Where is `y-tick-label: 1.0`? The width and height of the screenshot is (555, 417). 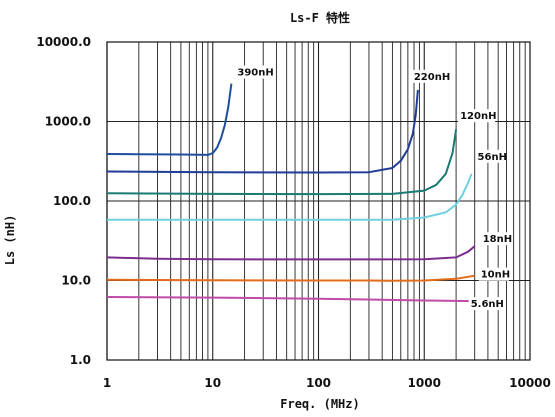
y-tick-label: 1.0 is located at coordinates (80, 360).